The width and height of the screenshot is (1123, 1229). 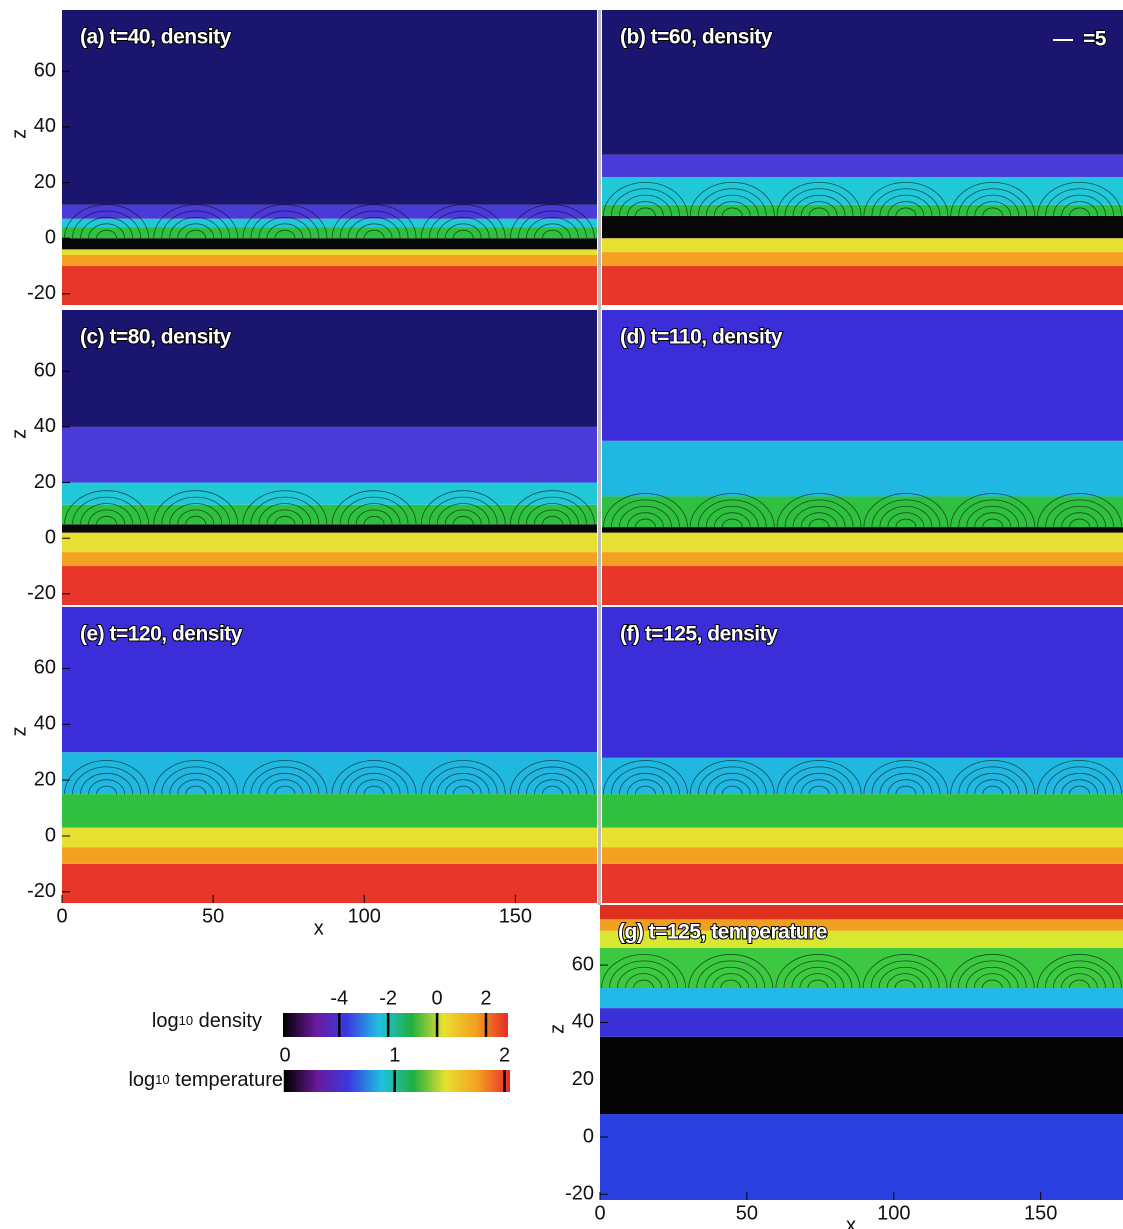 What do you see at coordinates (156, 37) in the screenshot?
I see `panel-title: (a) t=40, density` at bounding box center [156, 37].